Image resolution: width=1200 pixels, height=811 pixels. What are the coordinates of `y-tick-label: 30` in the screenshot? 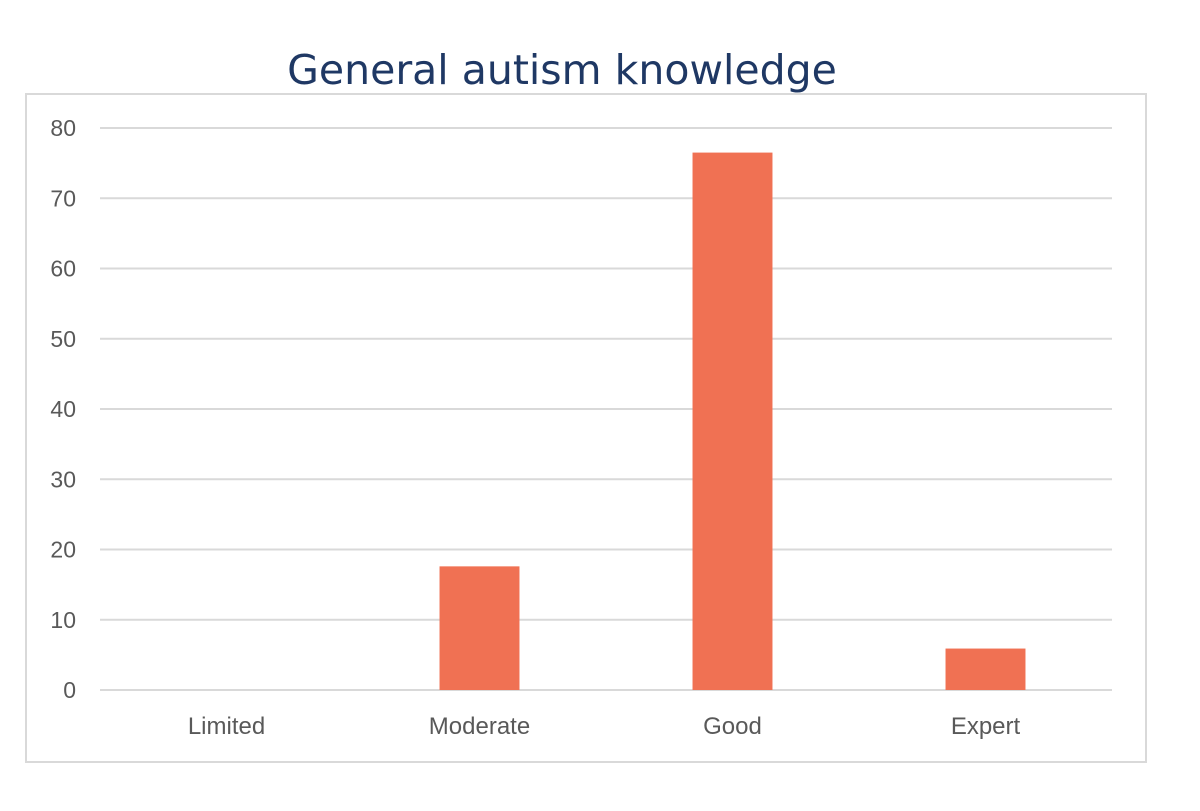 It's located at (63, 479).